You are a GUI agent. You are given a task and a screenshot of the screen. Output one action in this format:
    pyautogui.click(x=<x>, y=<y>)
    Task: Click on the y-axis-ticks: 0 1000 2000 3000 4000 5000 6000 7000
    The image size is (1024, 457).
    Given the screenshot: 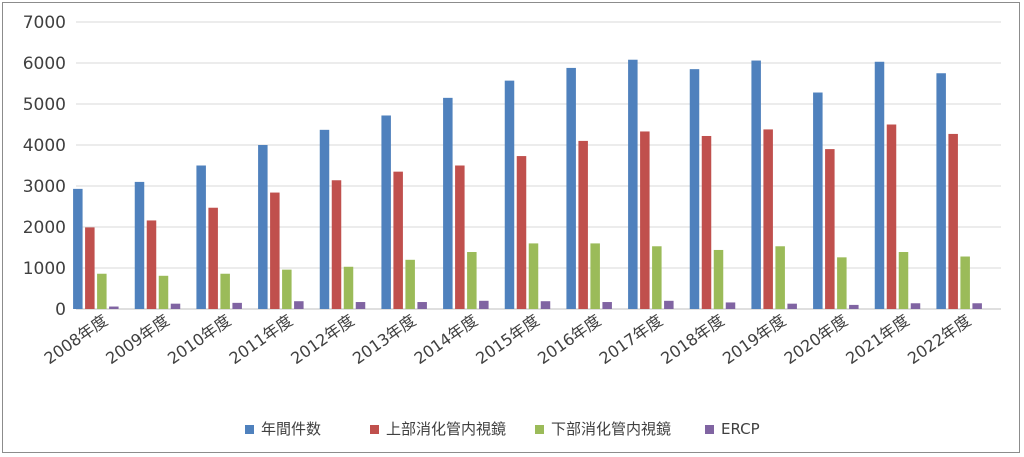 What is the action you would take?
    pyautogui.click(x=44, y=166)
    